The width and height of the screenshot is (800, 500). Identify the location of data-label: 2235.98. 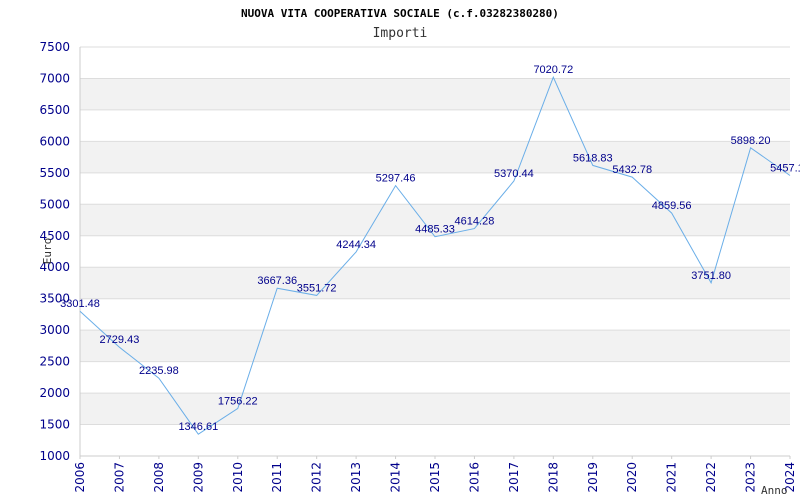
(159, 371).